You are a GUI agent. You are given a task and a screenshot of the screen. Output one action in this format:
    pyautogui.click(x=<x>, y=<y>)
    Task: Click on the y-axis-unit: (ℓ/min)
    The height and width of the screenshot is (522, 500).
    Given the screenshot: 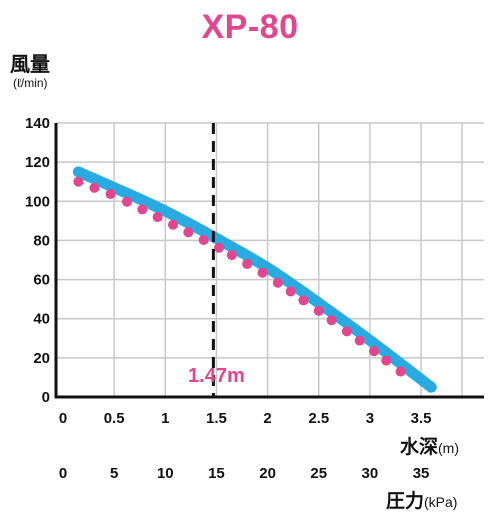 What is the action you would take?
    pyautogui.click(x=30, y=83)
    